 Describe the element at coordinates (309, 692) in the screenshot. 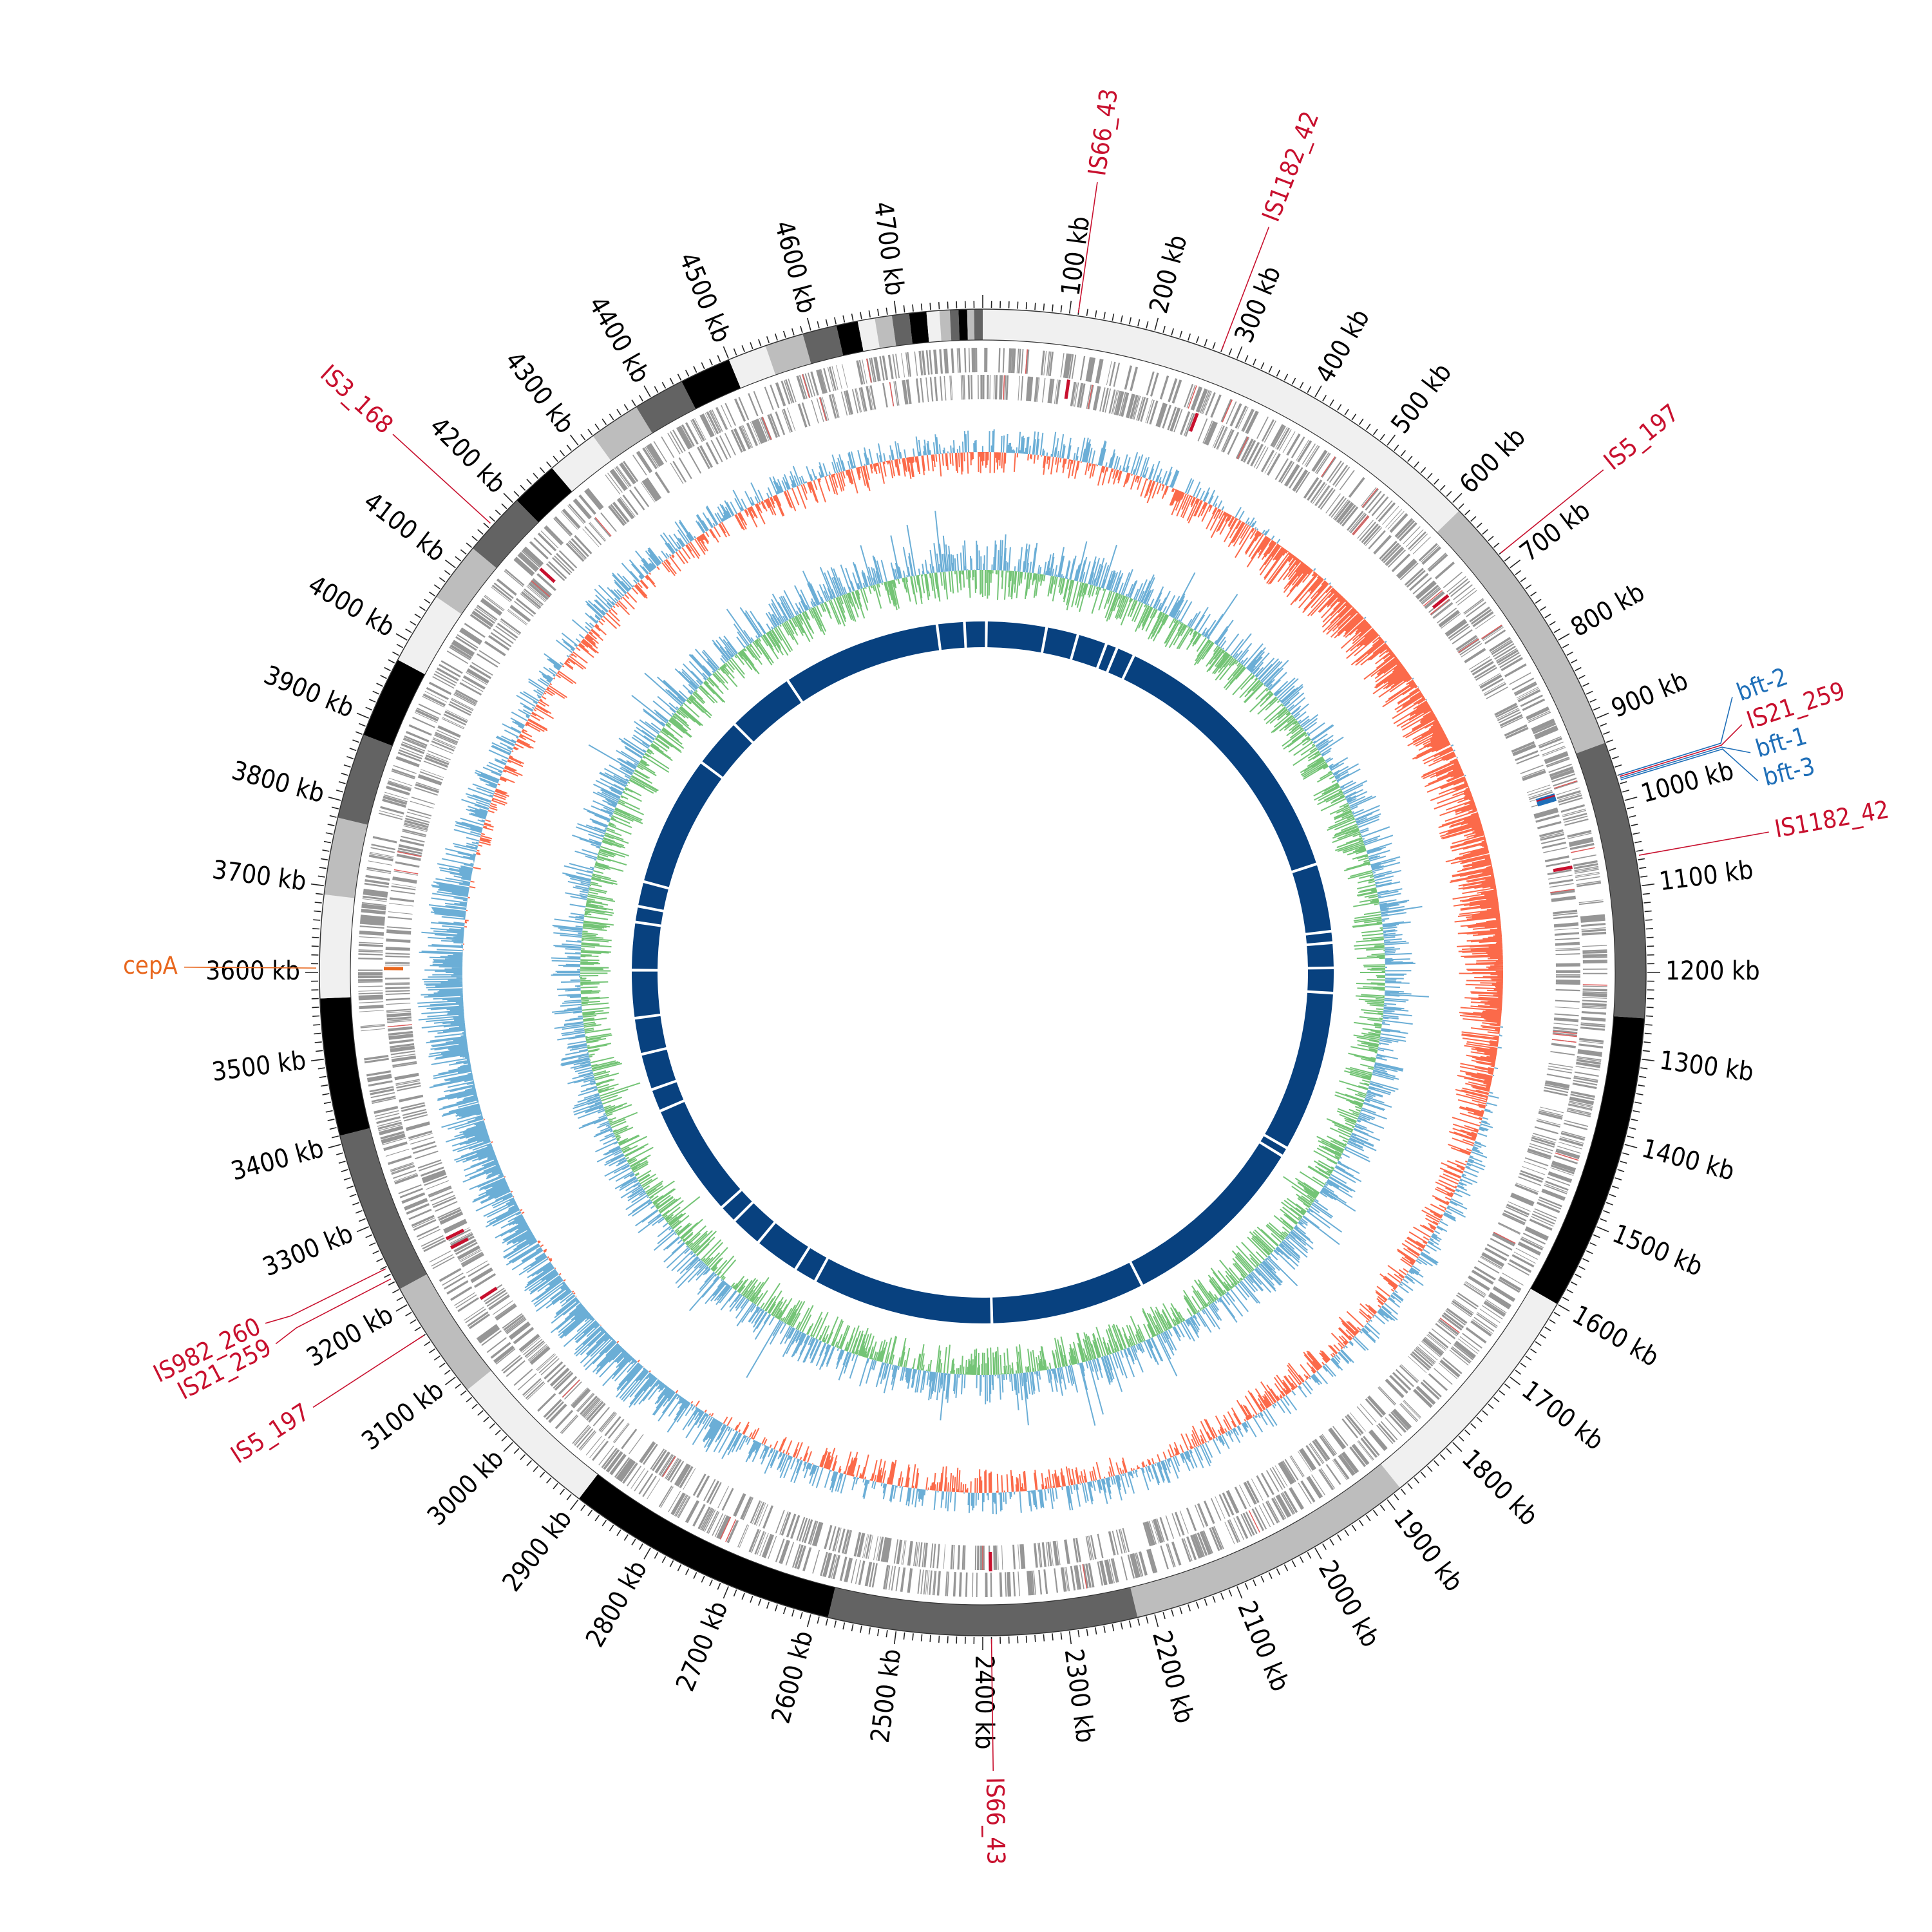

I see `position-label: 3900 kb` at that location.